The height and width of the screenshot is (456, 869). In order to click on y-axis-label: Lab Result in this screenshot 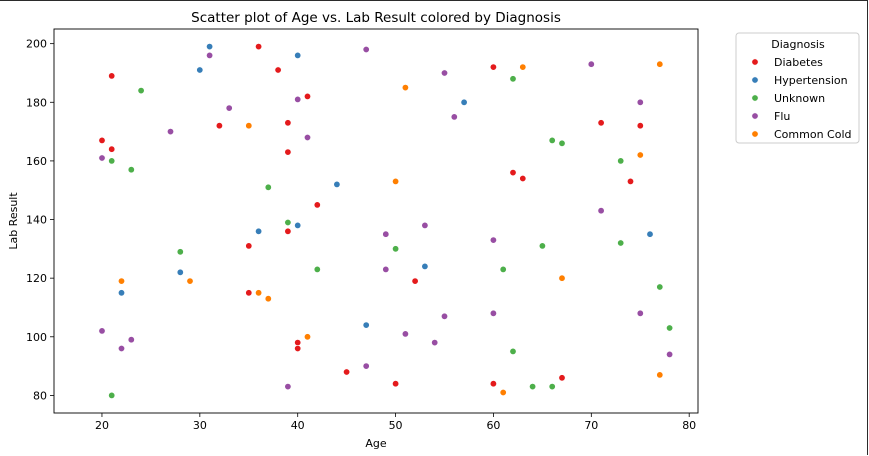, I will do `click(13, 221)`.